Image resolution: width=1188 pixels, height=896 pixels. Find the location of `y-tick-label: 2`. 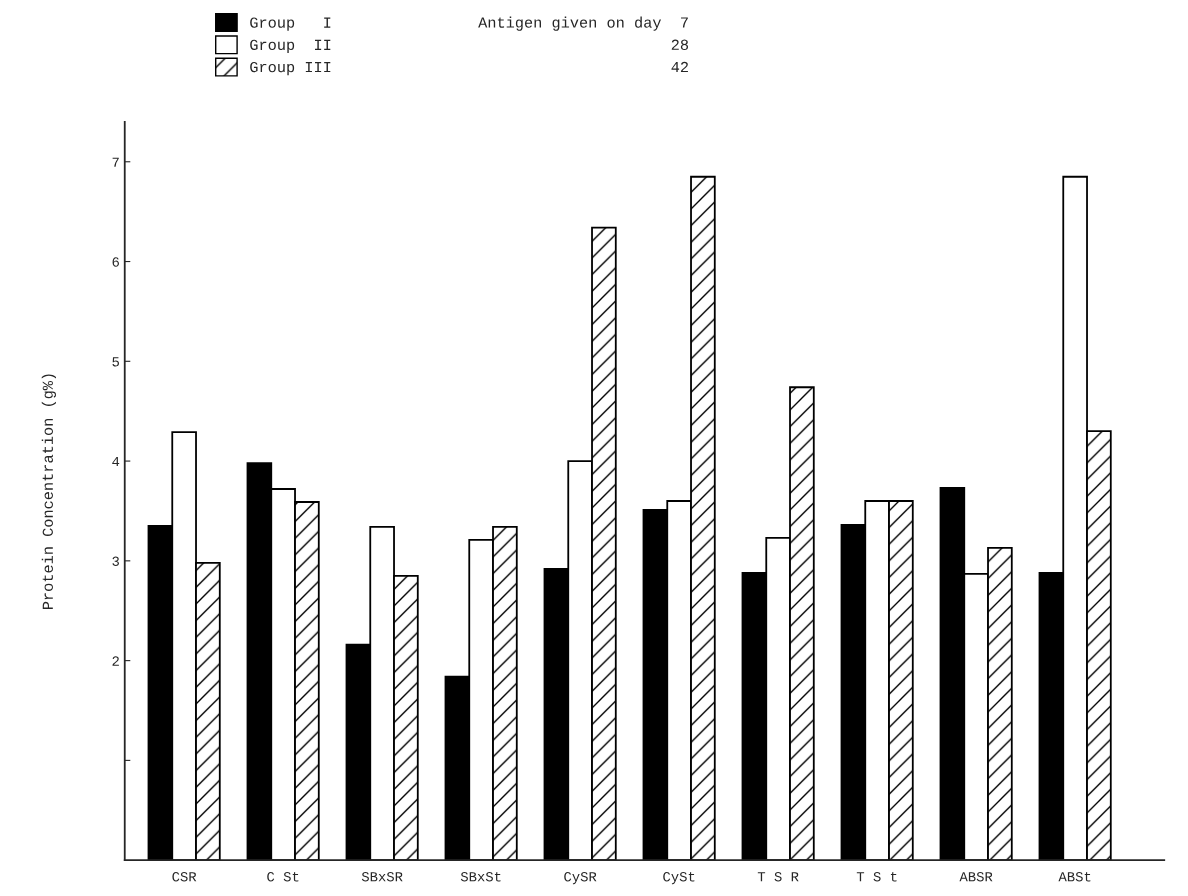

y-tick-label: 2 is located at coordinates (115, 661).